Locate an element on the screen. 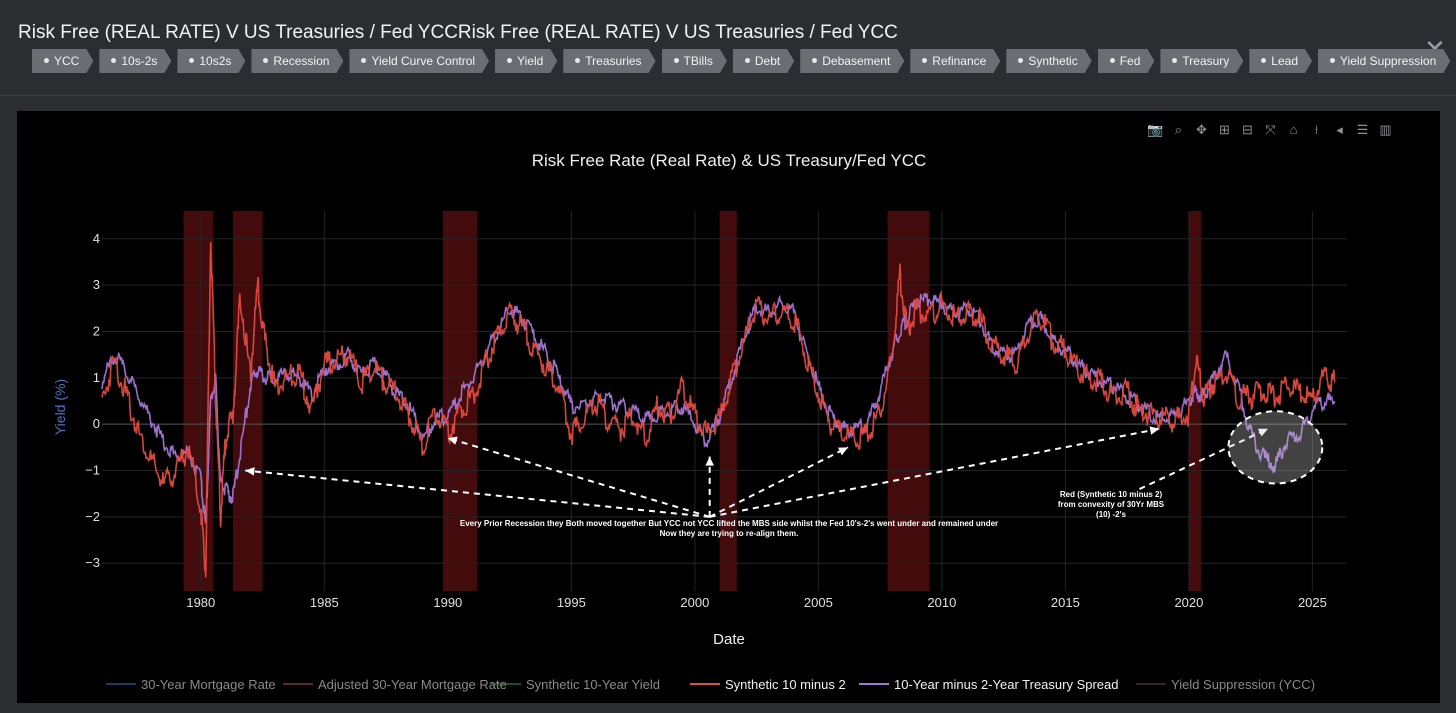  y-tick-label: 2 is located at coordinates (96, 330).